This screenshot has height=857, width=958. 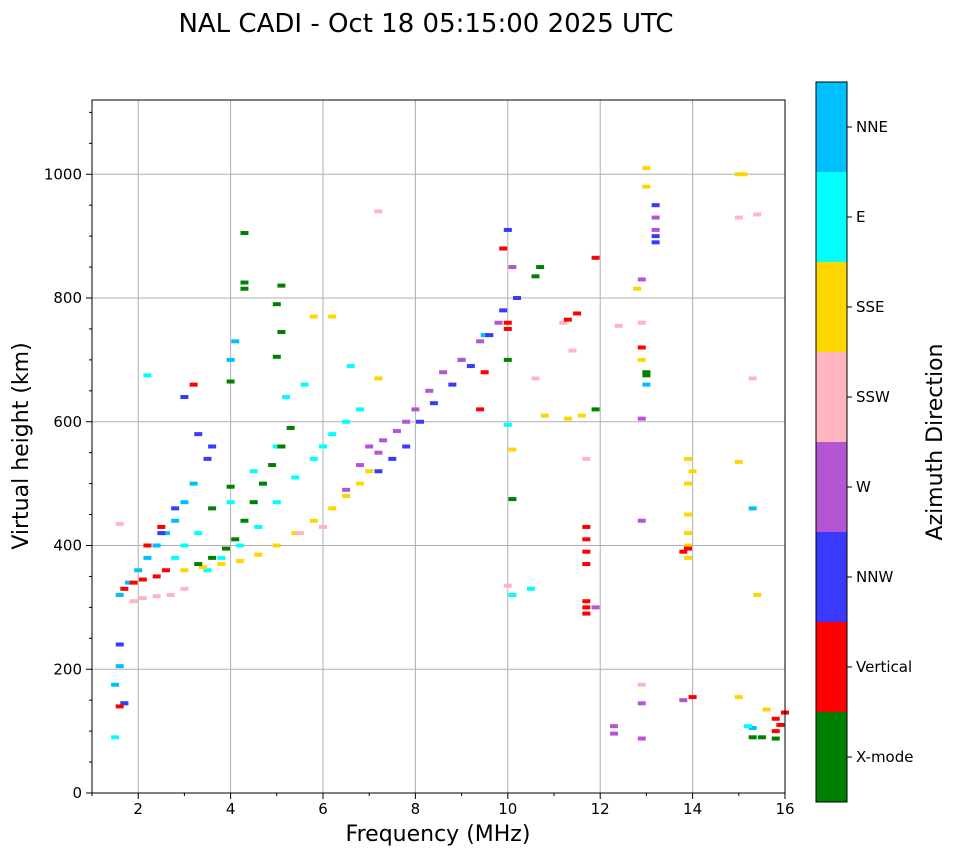 I want to click on colorbar-tick-label: E, so click(x=860, y=217).